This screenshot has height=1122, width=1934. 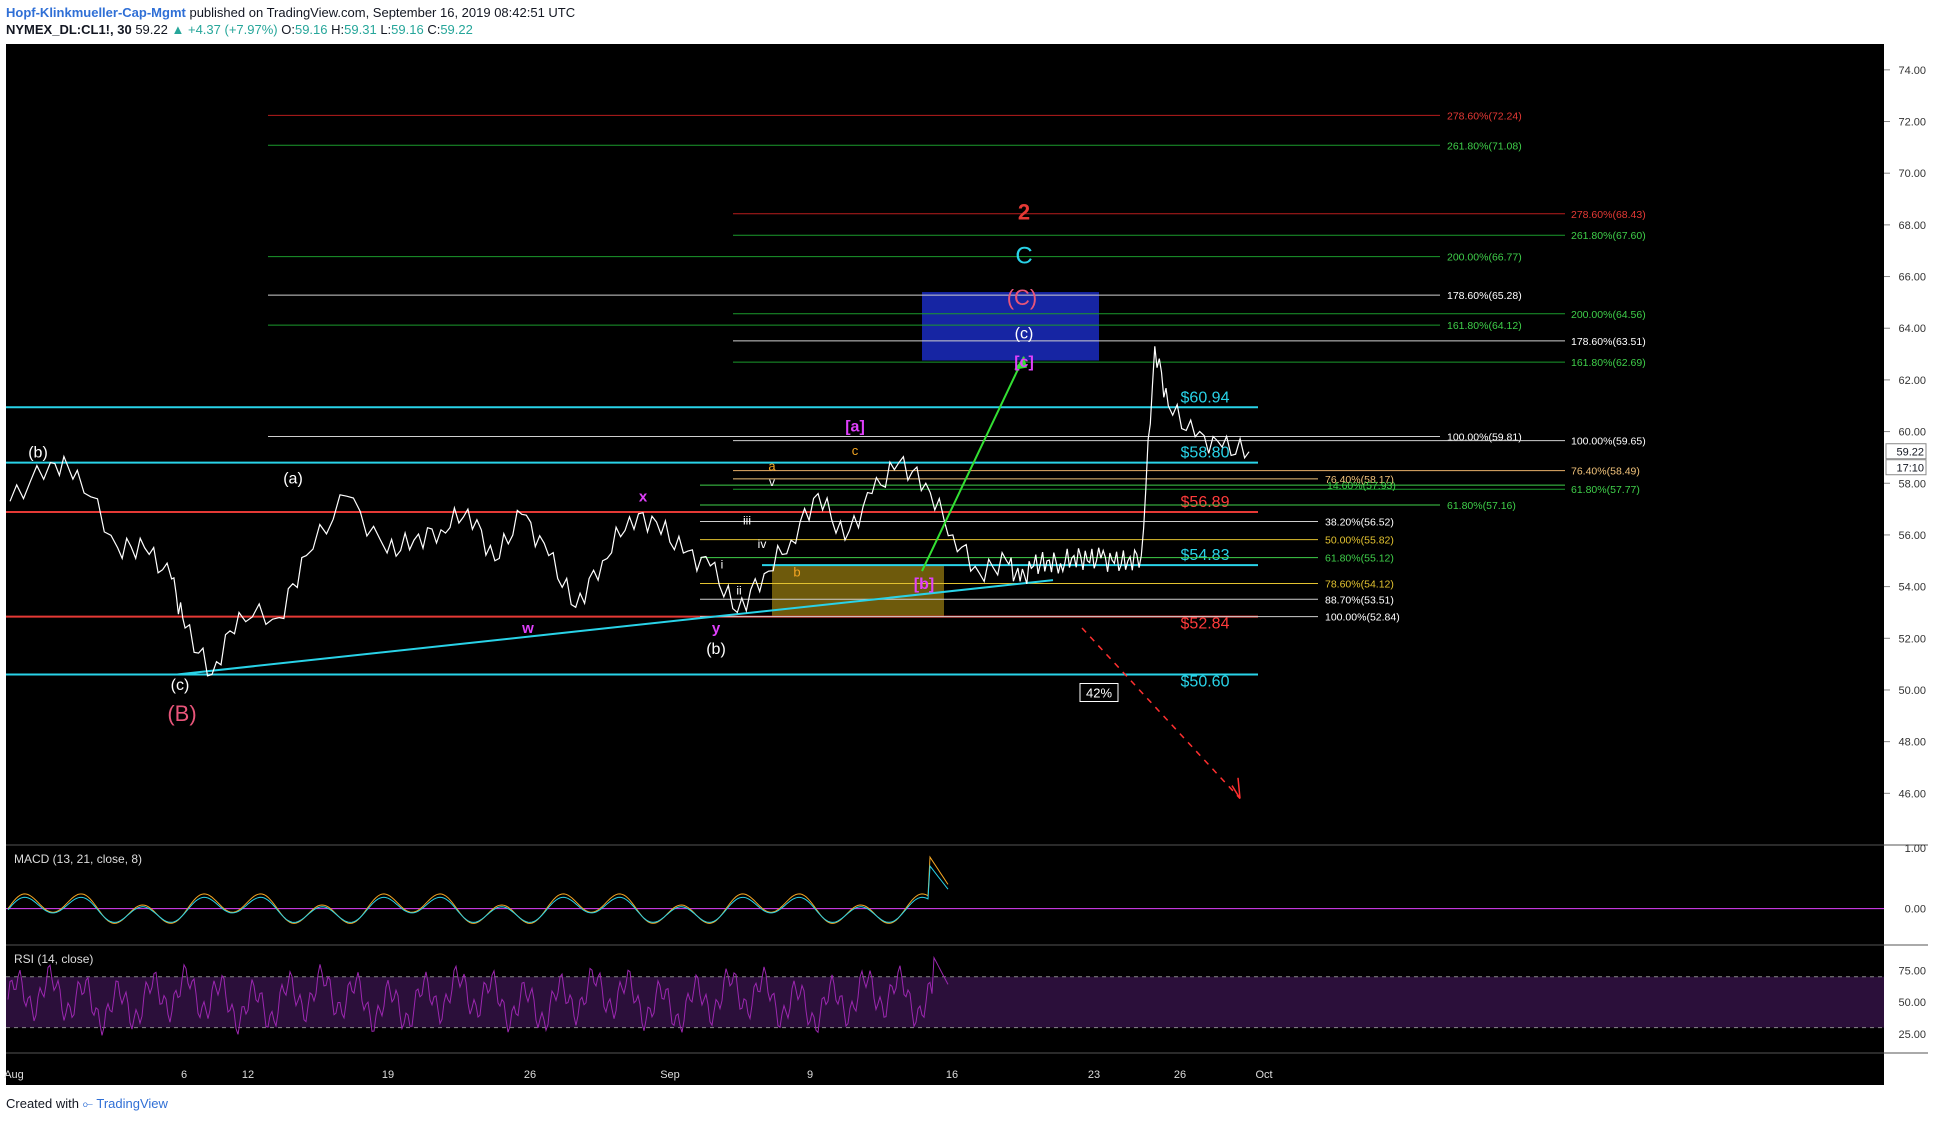 What do you see at coordinates (527, 628) in the screenshot?
I see `wave-label: w` at bounding box center [527, 628].